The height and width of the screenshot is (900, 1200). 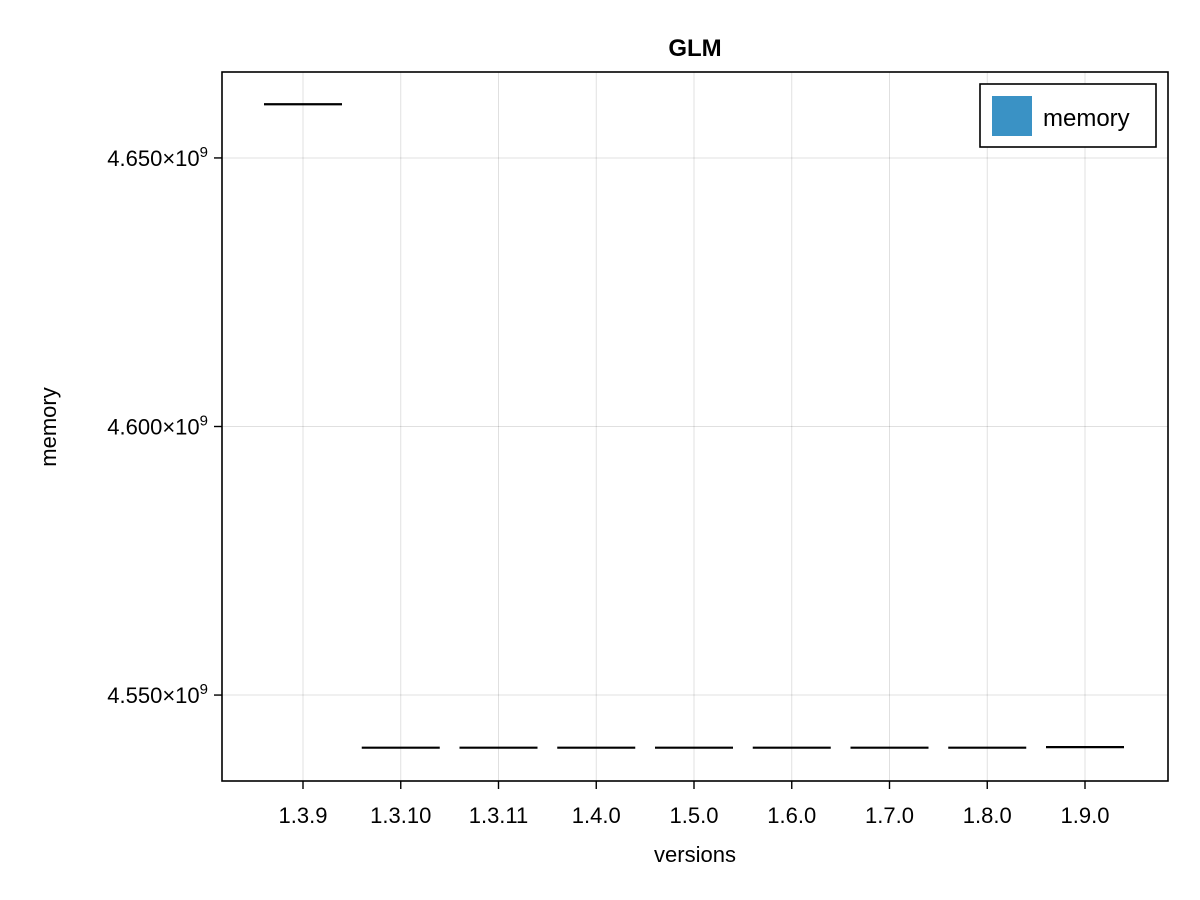 What do you see at coordinates (157, 694) in the screenshot?
I see `y-tick-label: 4.550×10⁹` at bounding box center [157, 694].